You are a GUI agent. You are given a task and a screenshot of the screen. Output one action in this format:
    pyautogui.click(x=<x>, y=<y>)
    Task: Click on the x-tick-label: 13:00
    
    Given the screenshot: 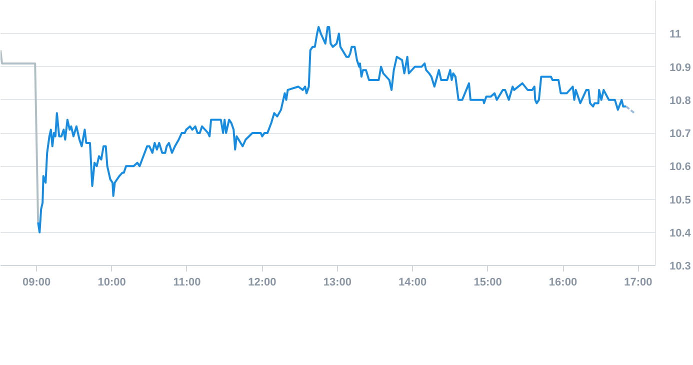 What is the action you would take?
    pyautogui.click(x=337, y=282)
    